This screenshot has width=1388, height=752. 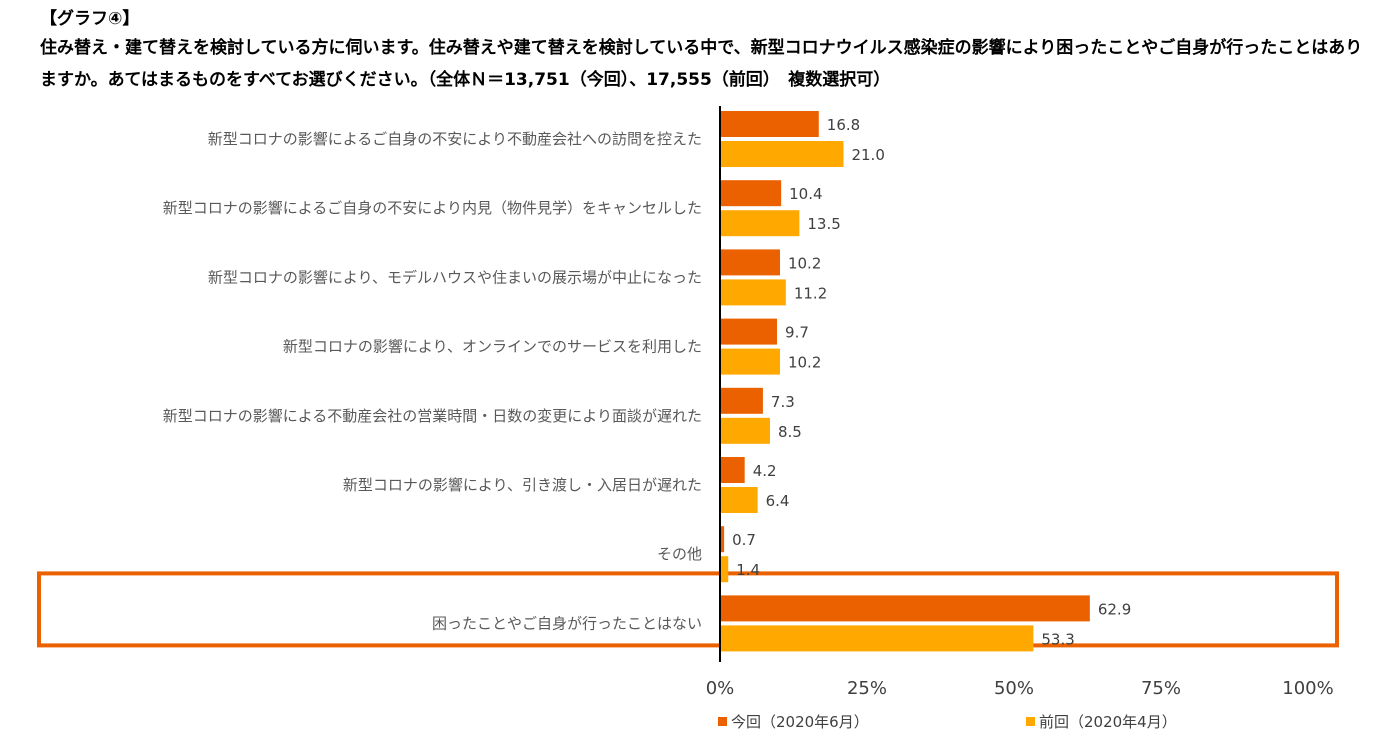 I want to click on value-label-previous: 13.5, so click(x=823, y=224).